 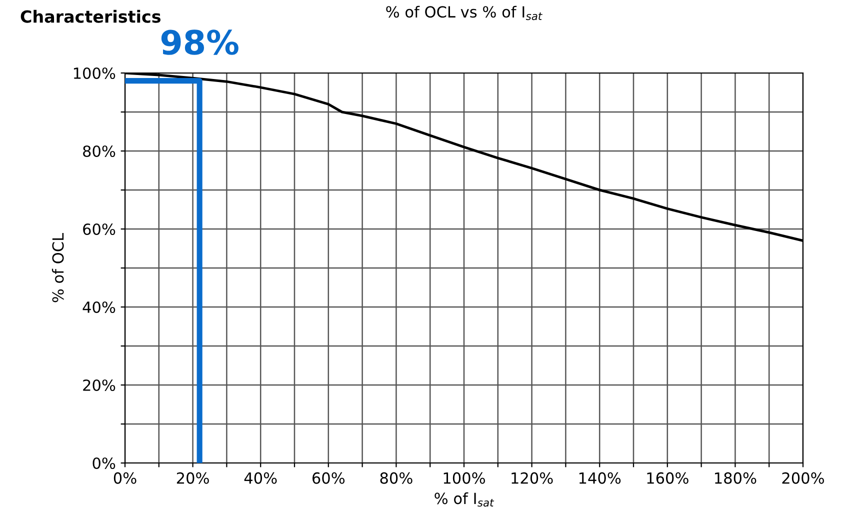 What do you see at coordinates (99, 385) in the screenshot?
I see `y-tick-label: 20%` at bounding box center [99, 385].